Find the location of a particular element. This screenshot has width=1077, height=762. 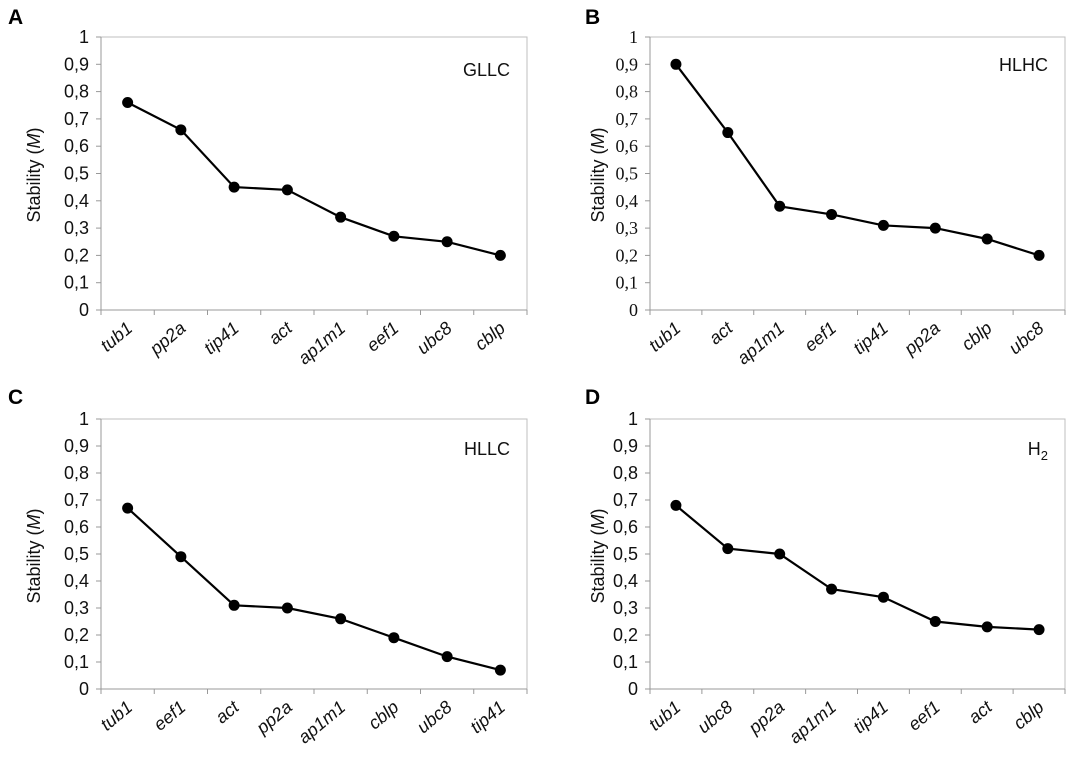

condition-label-text: HLLC is located at coordinates (487, 449).